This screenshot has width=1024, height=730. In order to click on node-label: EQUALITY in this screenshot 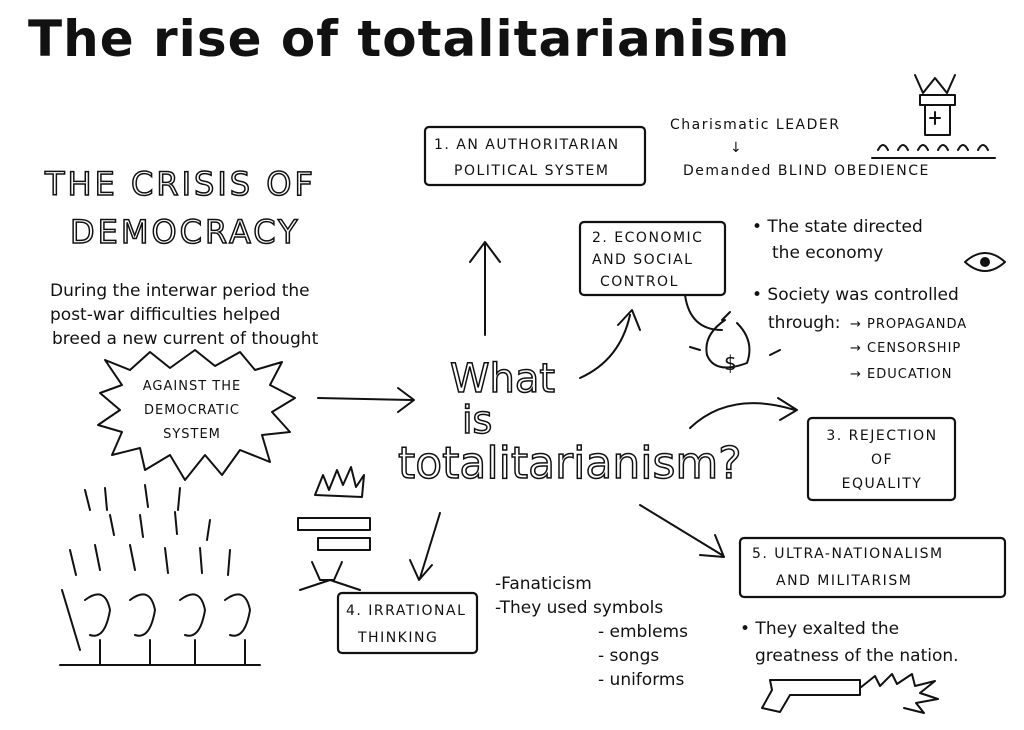, I will do `click(882, 484)`.